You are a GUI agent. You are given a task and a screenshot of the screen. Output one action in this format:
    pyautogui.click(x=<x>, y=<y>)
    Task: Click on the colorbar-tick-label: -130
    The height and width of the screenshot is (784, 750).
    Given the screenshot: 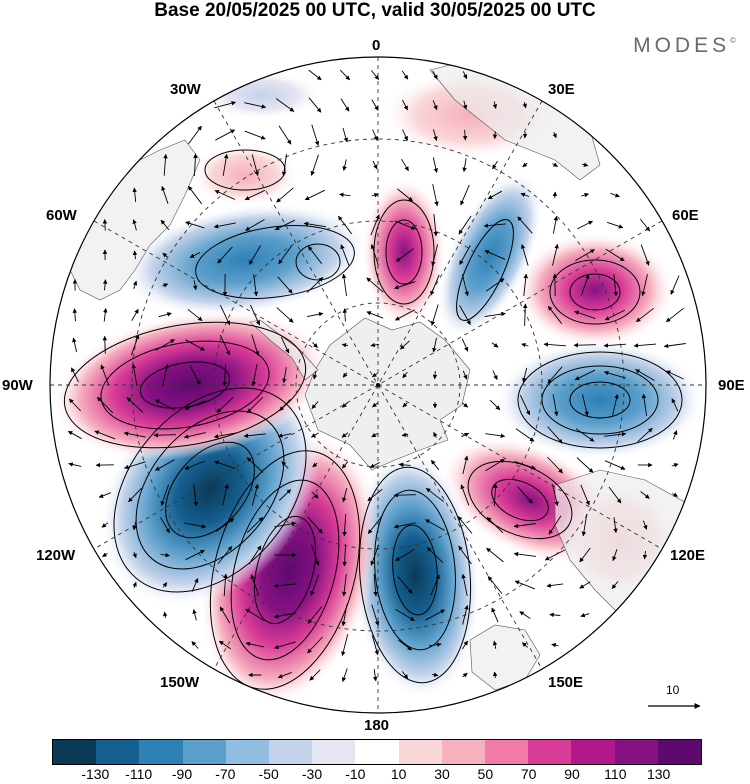 What is the action you would take?
    pyautogui.click(x=95, y=774)
    